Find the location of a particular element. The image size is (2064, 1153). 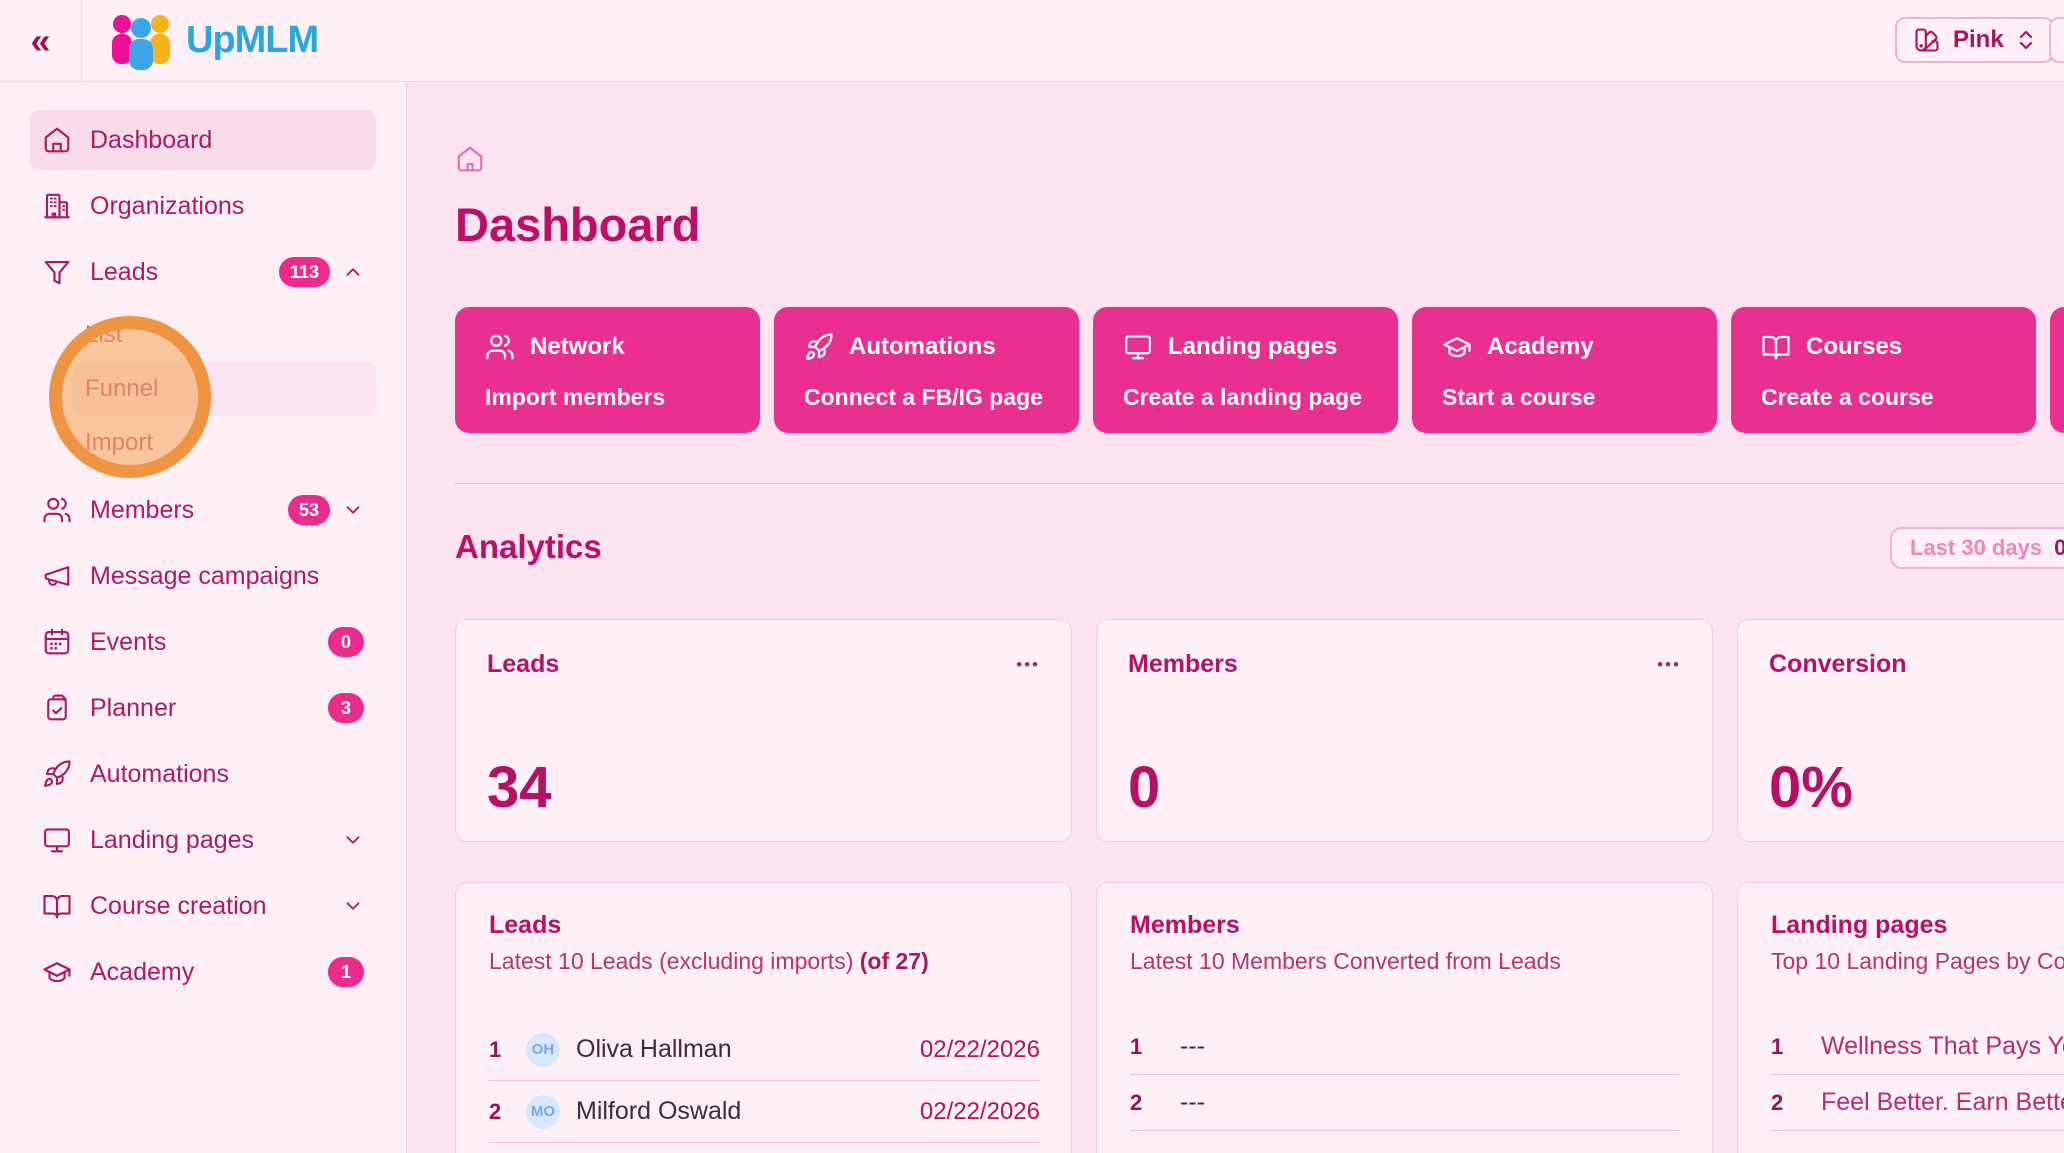

analytics-heading: Analytics is located at coordinates (528, 547).